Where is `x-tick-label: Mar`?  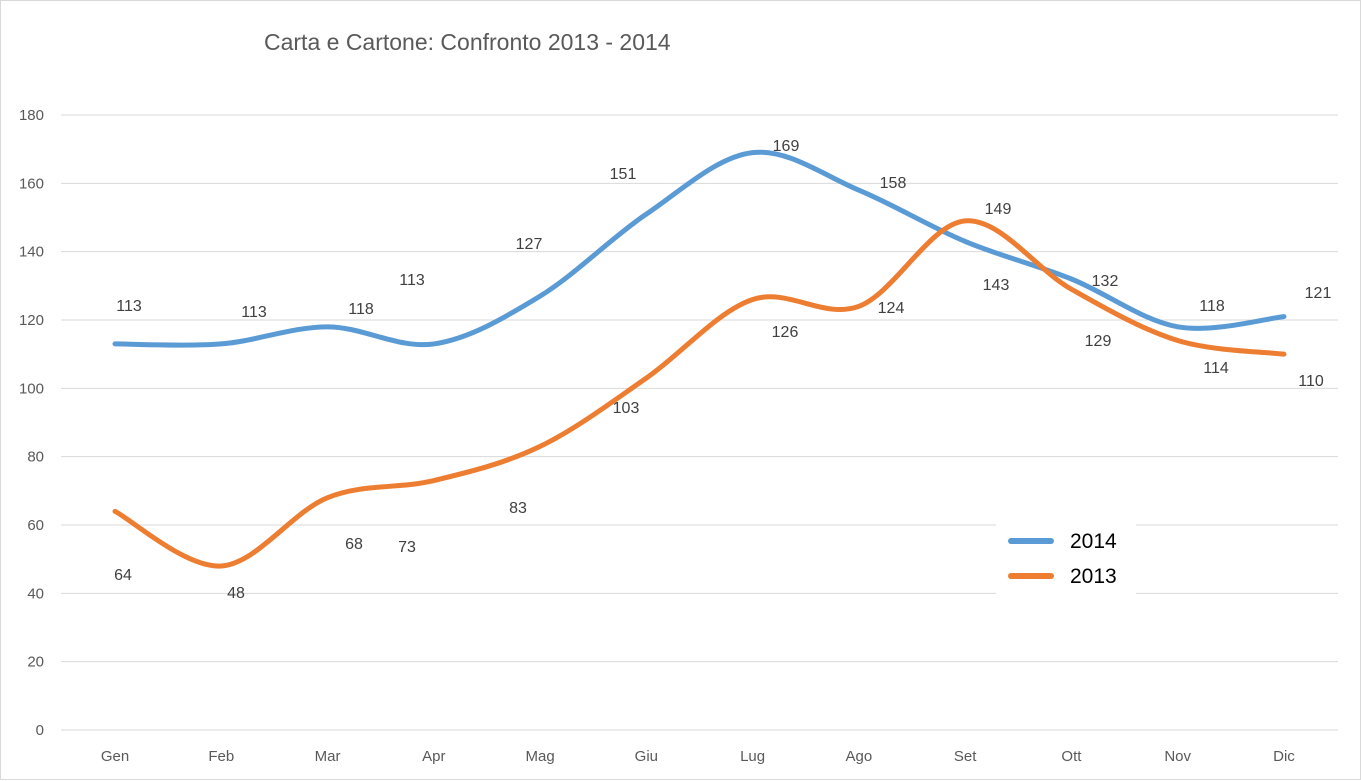
x-tick-label: Mar is located at coordinates (328, 756).